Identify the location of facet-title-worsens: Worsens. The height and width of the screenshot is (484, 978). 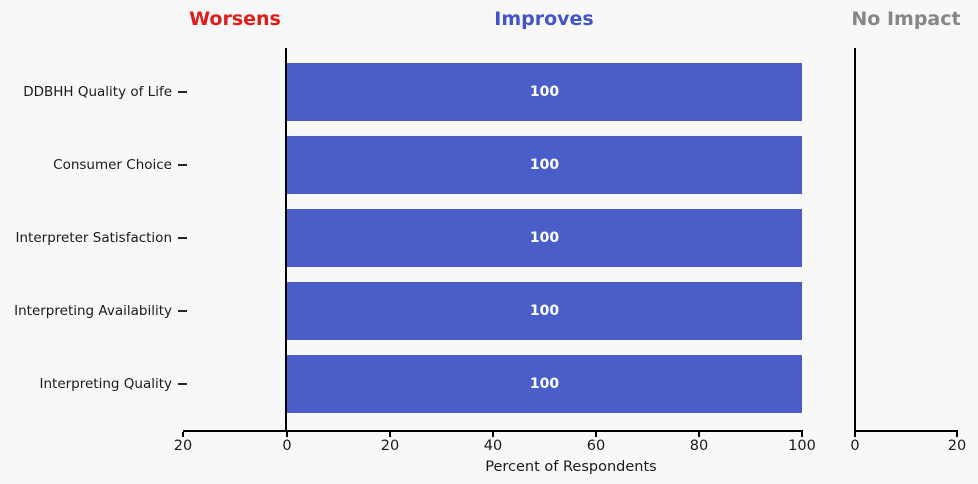
(235, 19).